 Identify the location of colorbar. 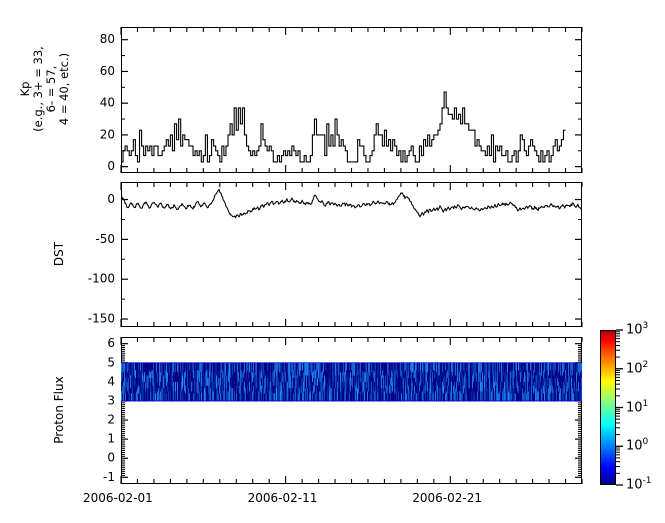
(608, 407).